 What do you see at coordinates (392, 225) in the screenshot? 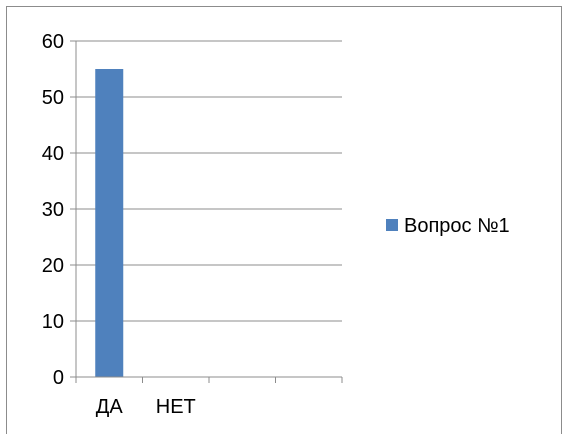
I see `legend-swatch` at bounding box center [392, 225].